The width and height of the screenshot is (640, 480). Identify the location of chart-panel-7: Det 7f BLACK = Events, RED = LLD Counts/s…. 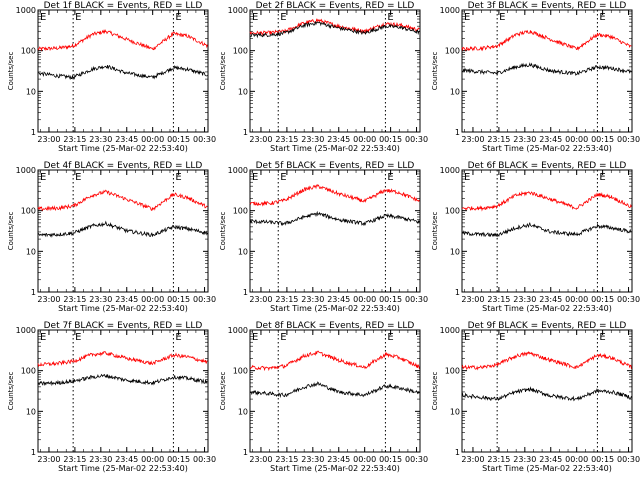
(111, 397).